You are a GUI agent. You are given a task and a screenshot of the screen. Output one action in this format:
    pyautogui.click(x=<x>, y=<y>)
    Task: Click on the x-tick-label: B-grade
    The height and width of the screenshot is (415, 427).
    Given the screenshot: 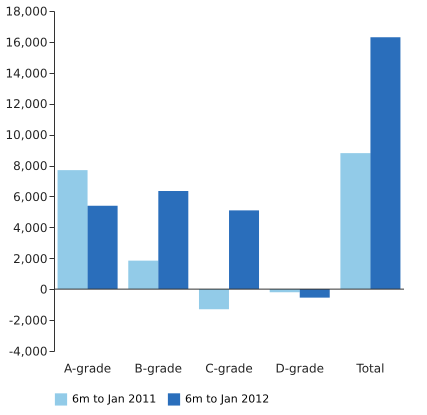 What is the action you would take?
    pyautogui.click(x=158, y=369)
    